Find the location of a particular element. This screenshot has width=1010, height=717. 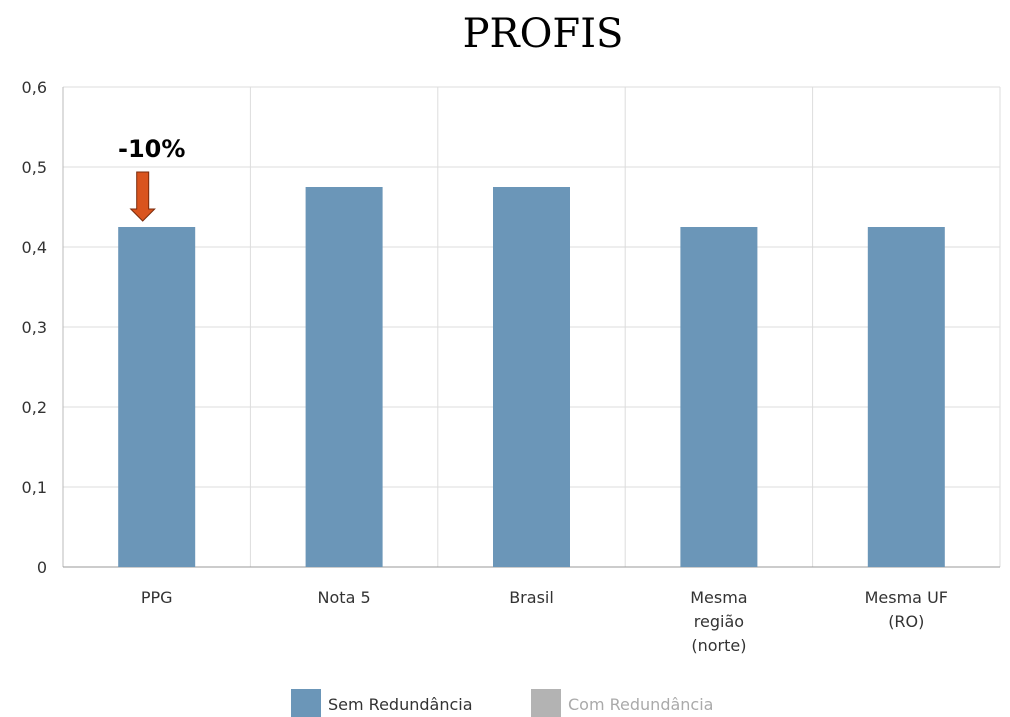

legend-label: Sem Redundância is located at coordinates (400, 704).